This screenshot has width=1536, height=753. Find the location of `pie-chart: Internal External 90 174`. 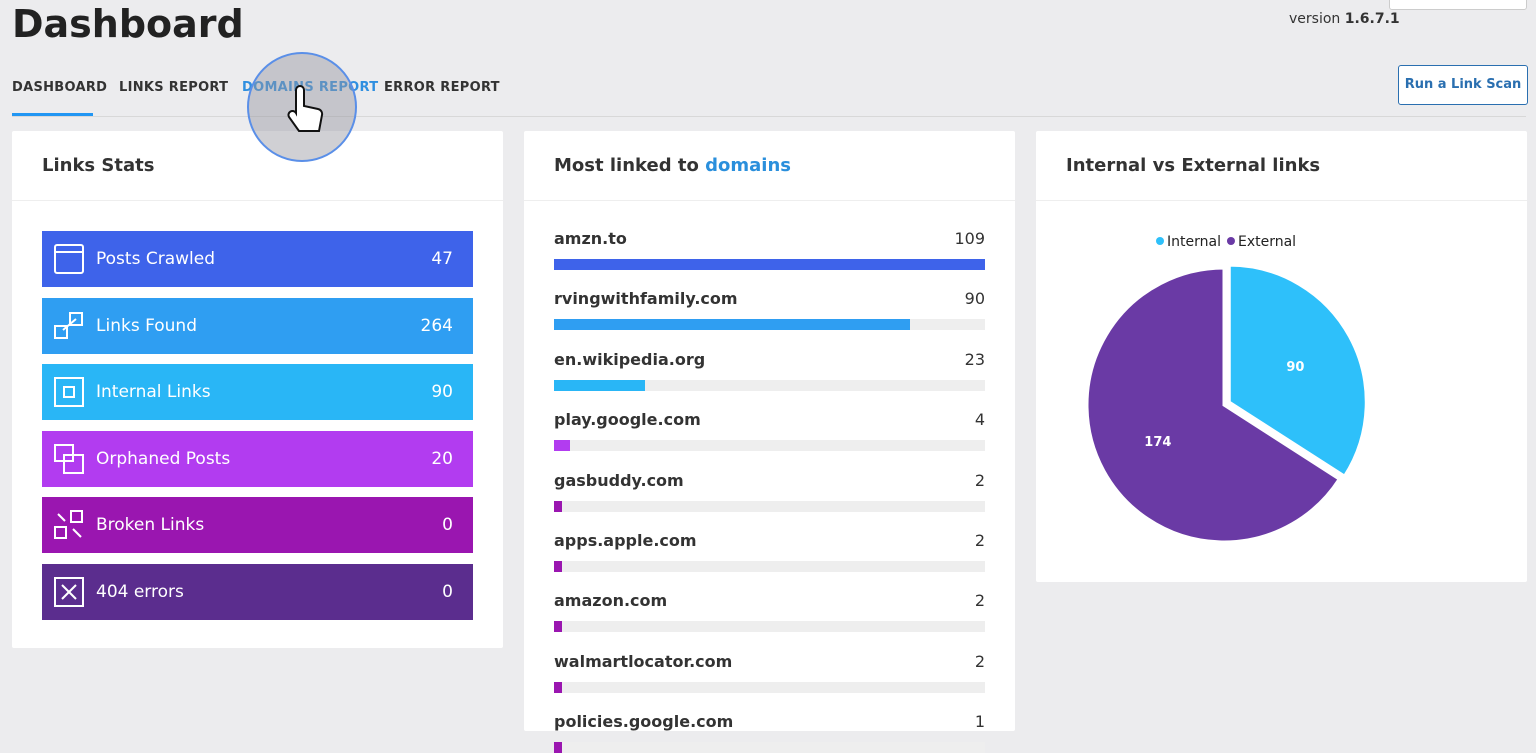

pie-chart: Internal External 90 174 is located at coordinates (1226, 389).